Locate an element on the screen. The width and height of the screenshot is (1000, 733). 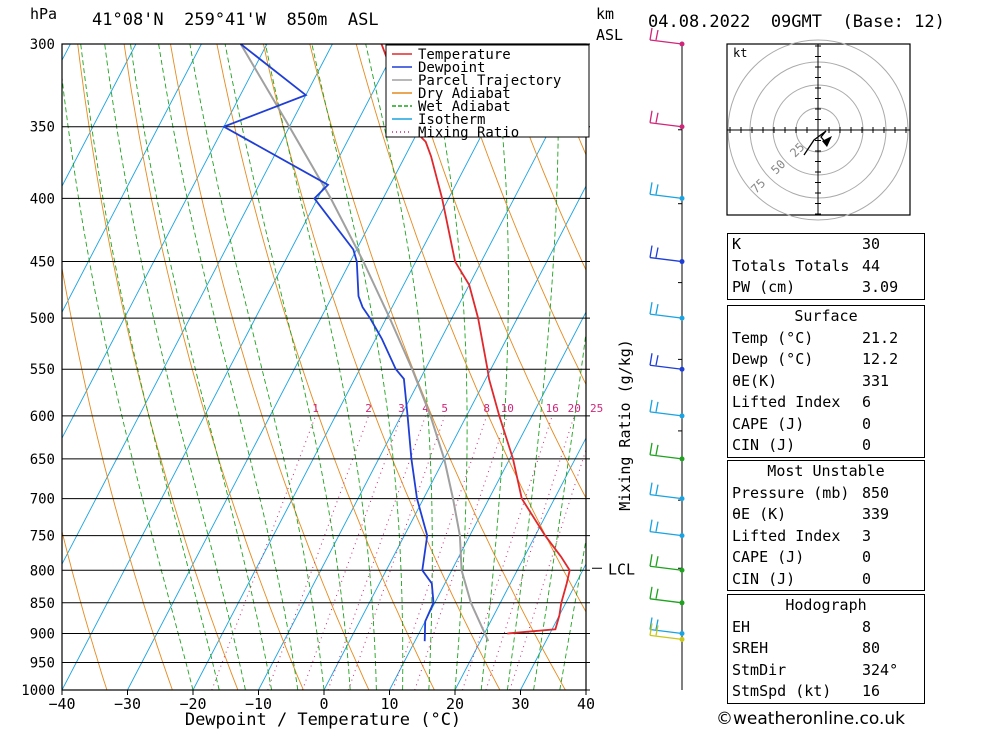
table-row: Lifted Index 3 is located at coordinates (826, 537).